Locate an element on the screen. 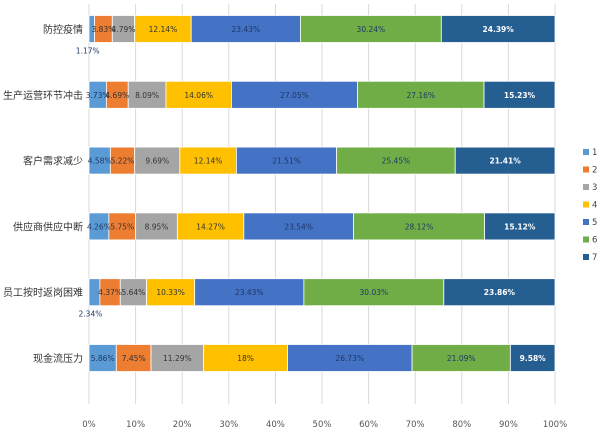 Image resolution: width=600 pixels, height=433 pixels. legend-label: 7 is located at coordinates (594, 258).